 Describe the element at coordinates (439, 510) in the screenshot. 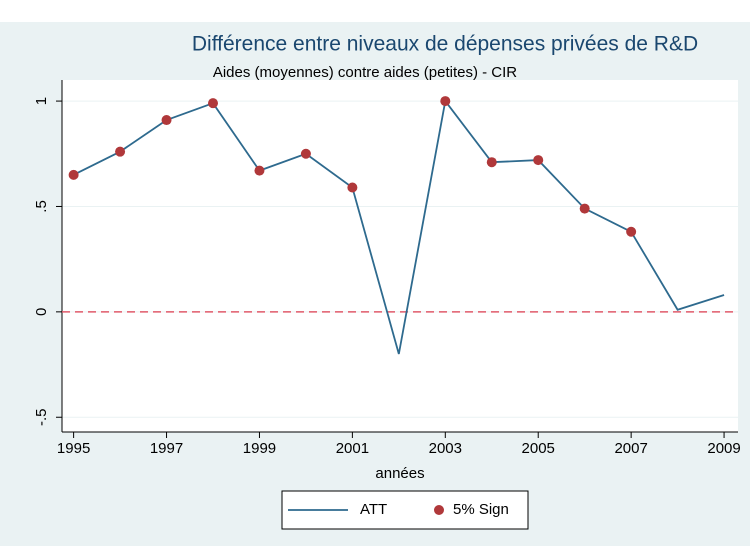

I see `legend-symbol` at that location.